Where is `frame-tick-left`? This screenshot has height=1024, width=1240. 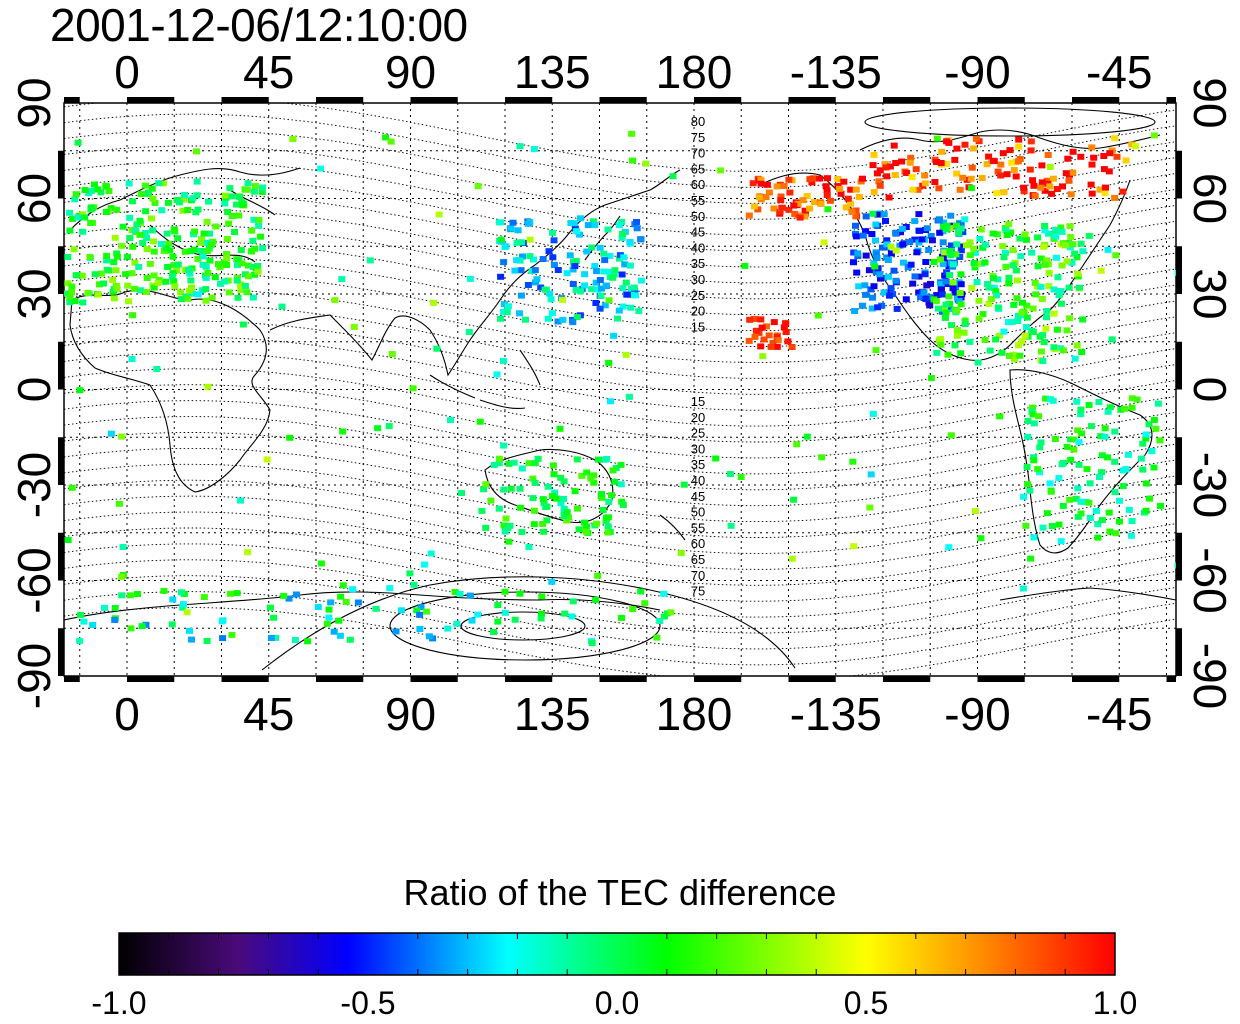
frame-tick-left is located at coordinates (61, 174).